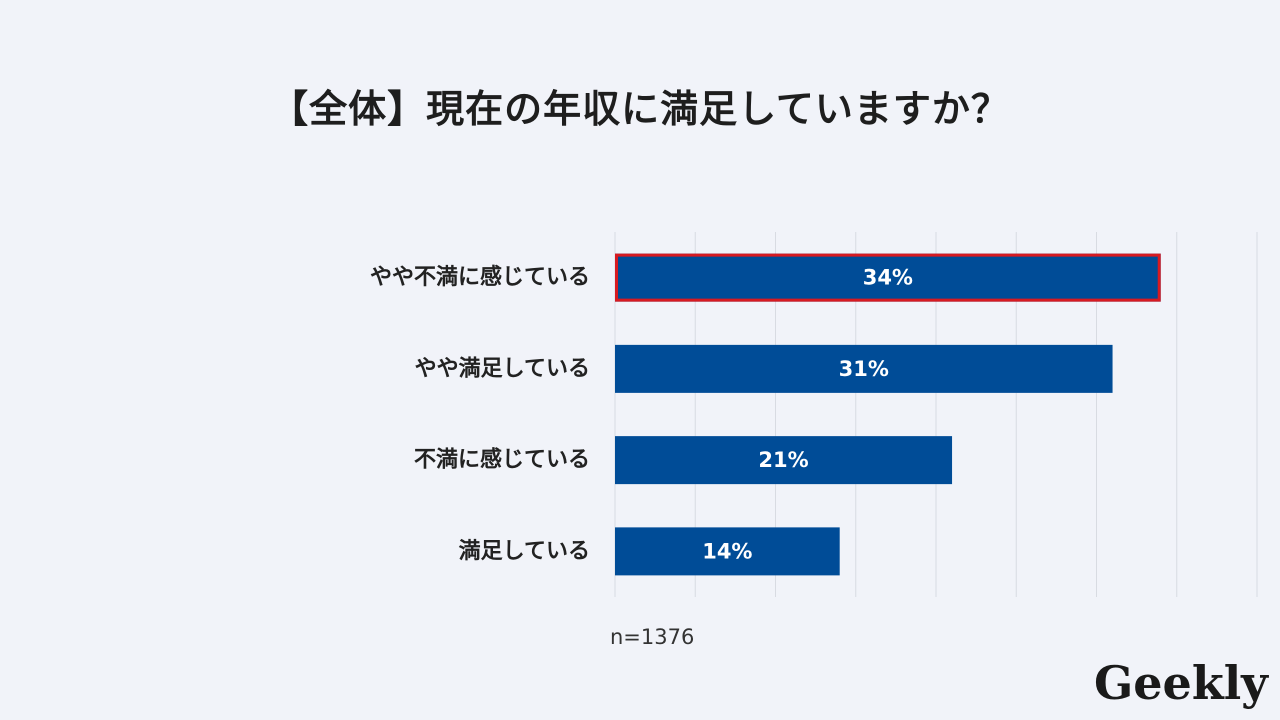 The height and width of the screenshot is (720, 1280). I want to click on category-label: やや満足している, so click(502, 368).